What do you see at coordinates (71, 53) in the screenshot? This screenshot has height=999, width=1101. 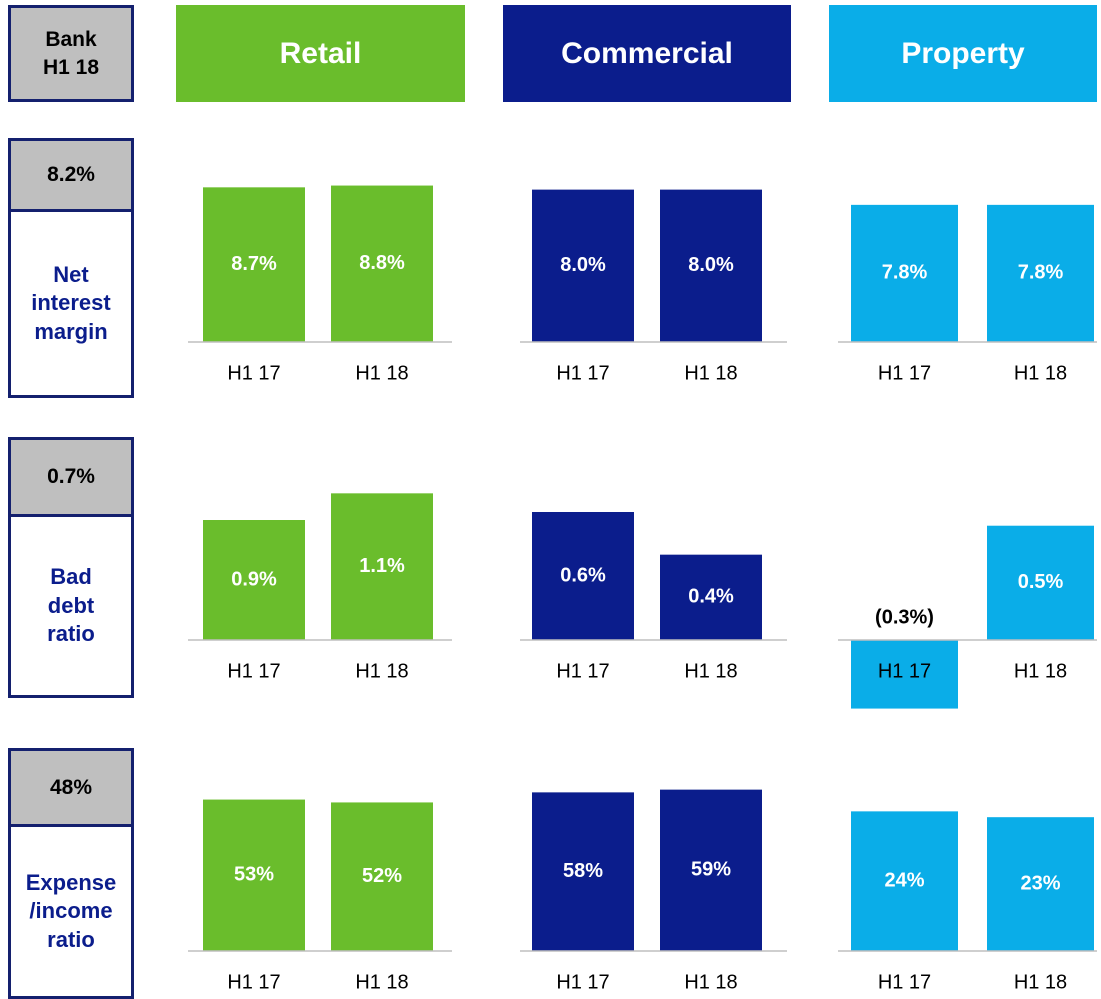 I see `bank-header: Bank H1 18` at bounding box center [71, 53].